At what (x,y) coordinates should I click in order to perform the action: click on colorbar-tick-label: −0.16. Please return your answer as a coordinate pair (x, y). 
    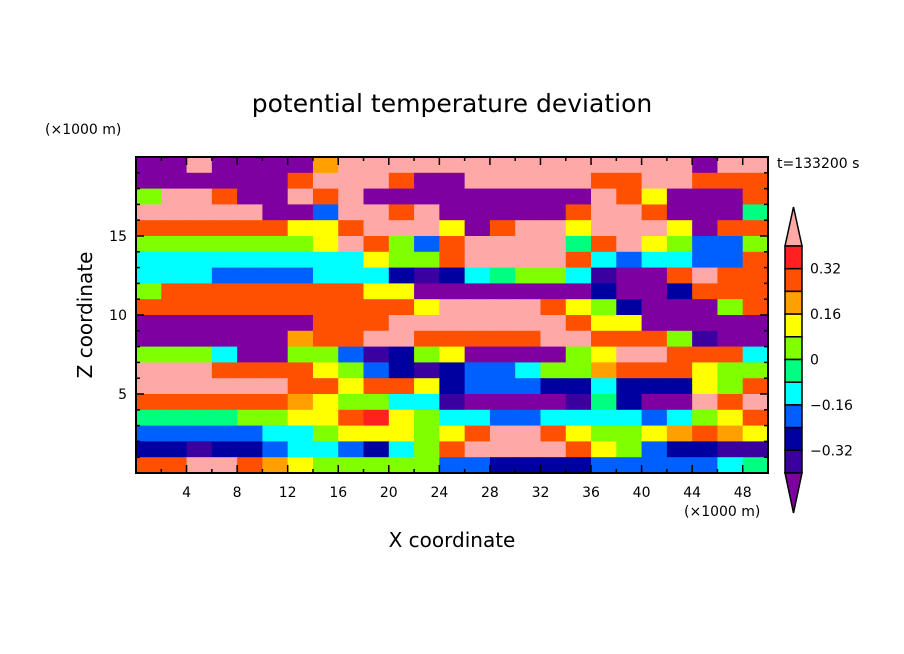
    Looking at the image, I should click on (831, 406).